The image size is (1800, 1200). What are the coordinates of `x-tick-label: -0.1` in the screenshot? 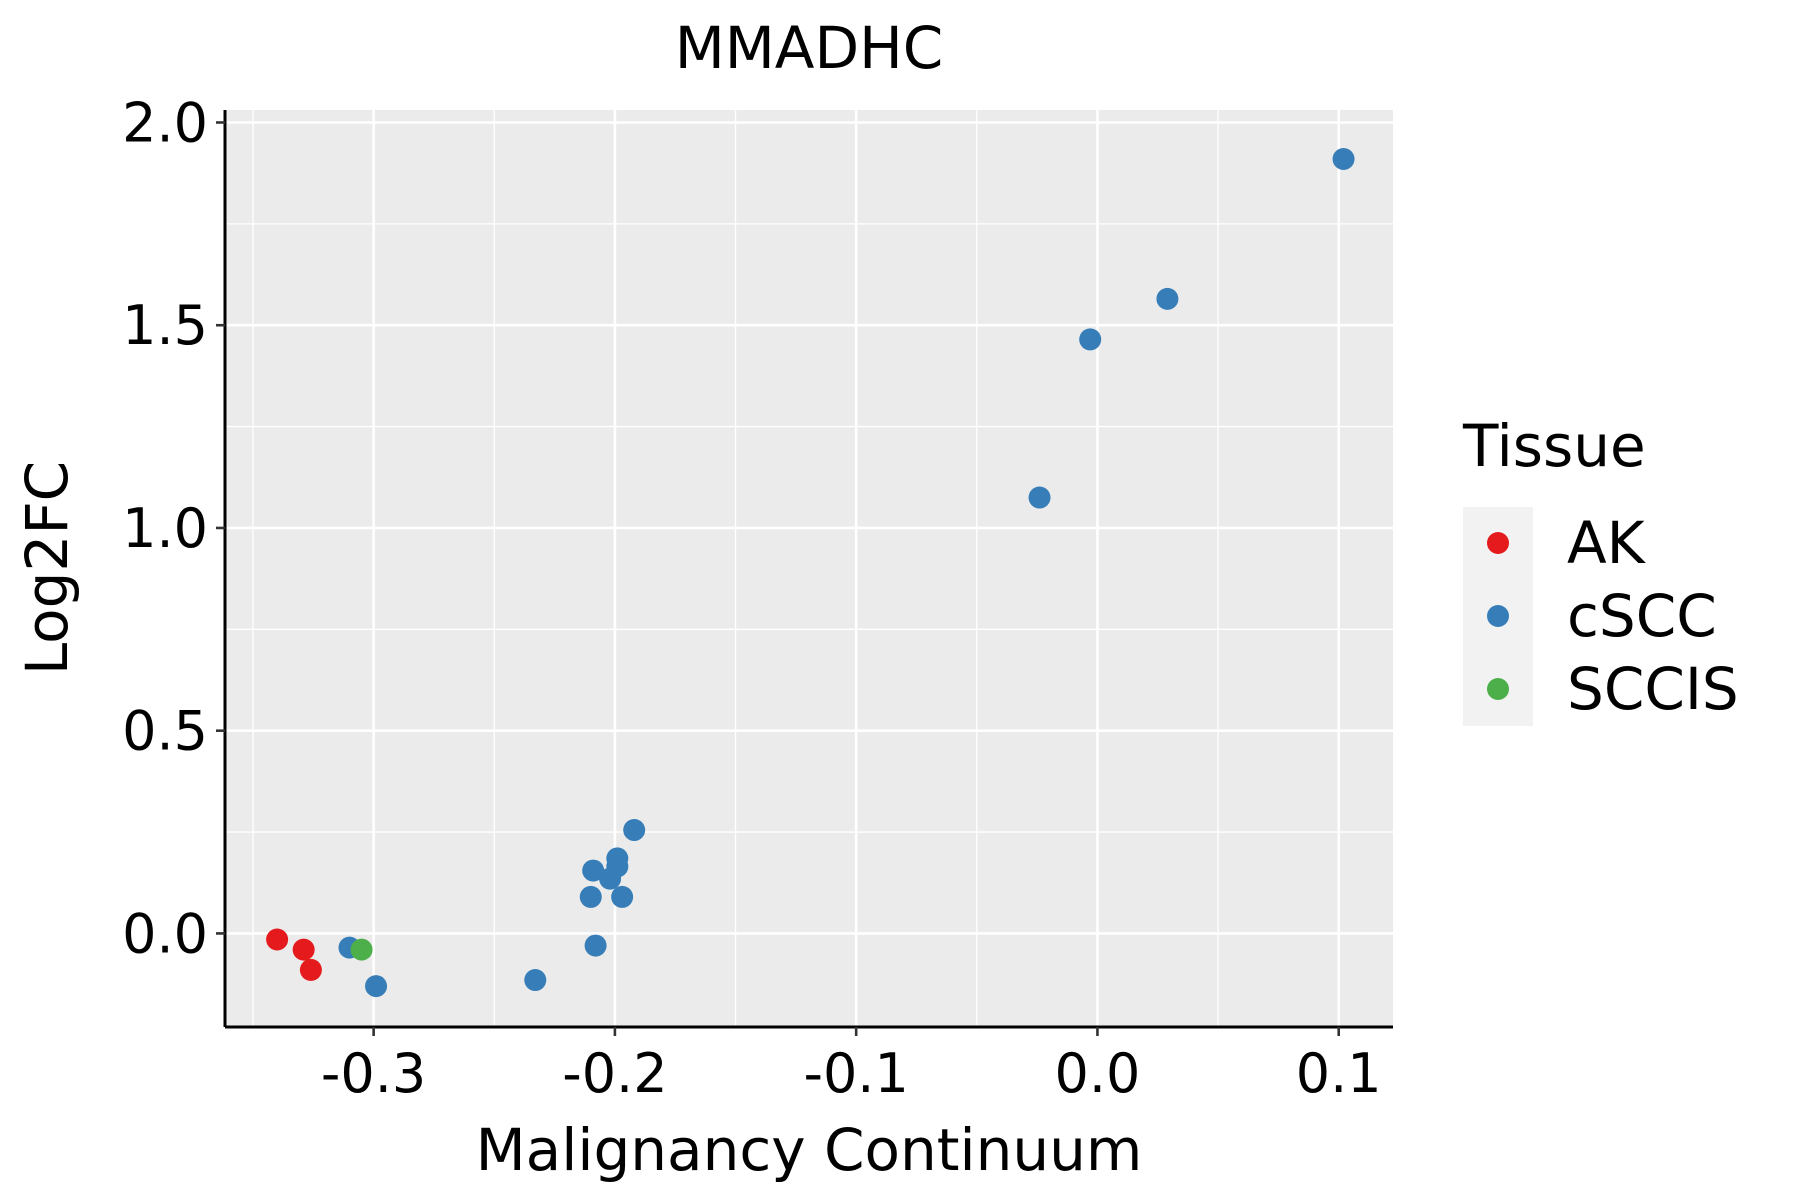 It's located at (855, 1073).